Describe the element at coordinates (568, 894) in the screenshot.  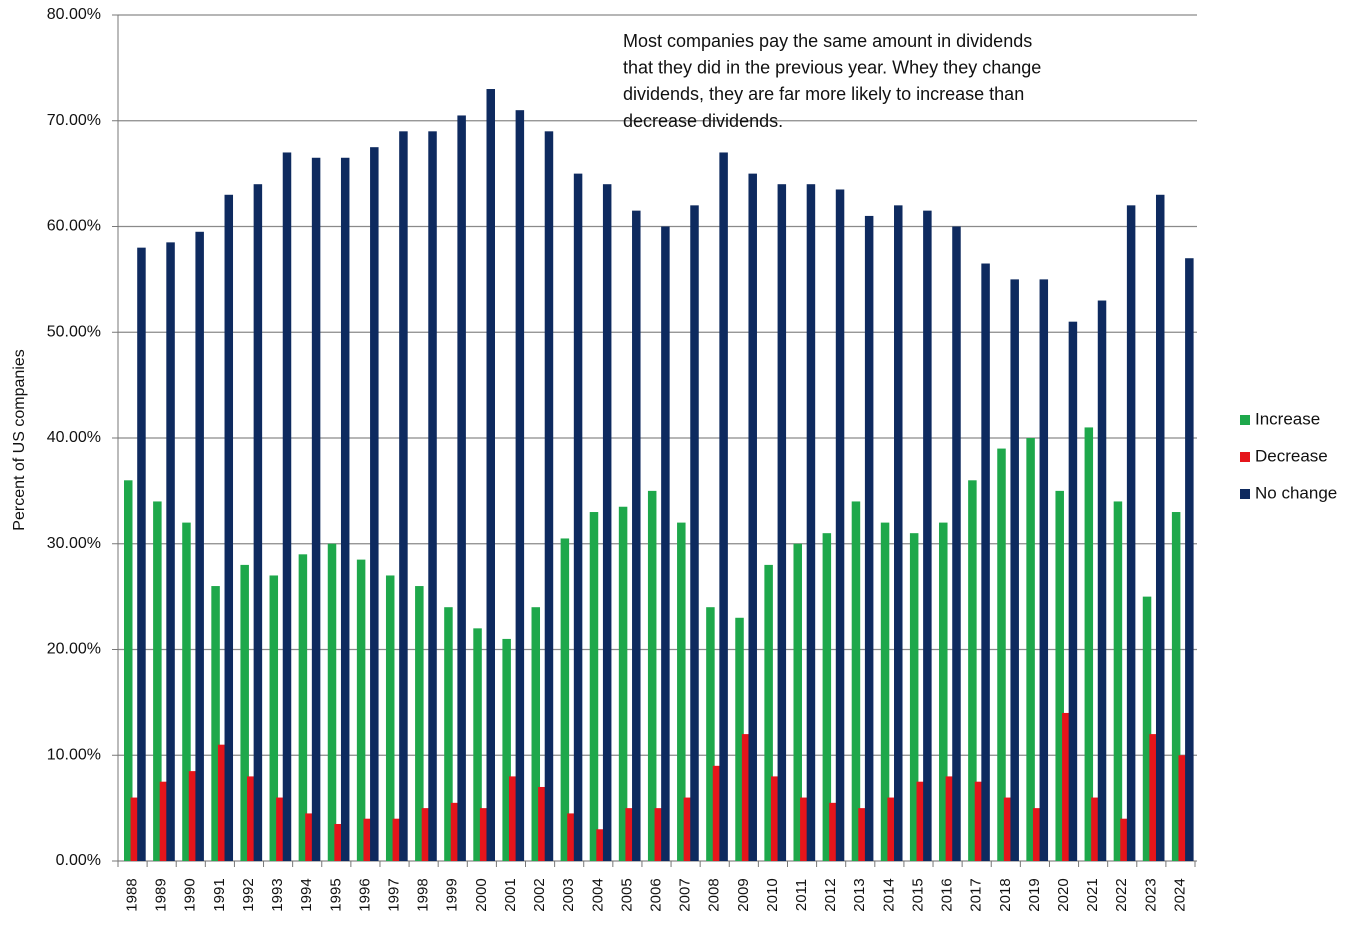
I see `x-tick-label: 2003` at that location.